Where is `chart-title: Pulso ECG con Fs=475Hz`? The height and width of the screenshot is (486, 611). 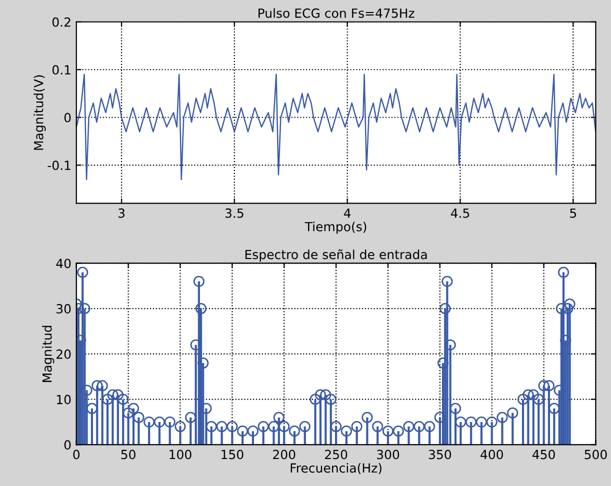 chart-title: Pulso ECG con Fs=475Hz is located at coordinates (336, 13).